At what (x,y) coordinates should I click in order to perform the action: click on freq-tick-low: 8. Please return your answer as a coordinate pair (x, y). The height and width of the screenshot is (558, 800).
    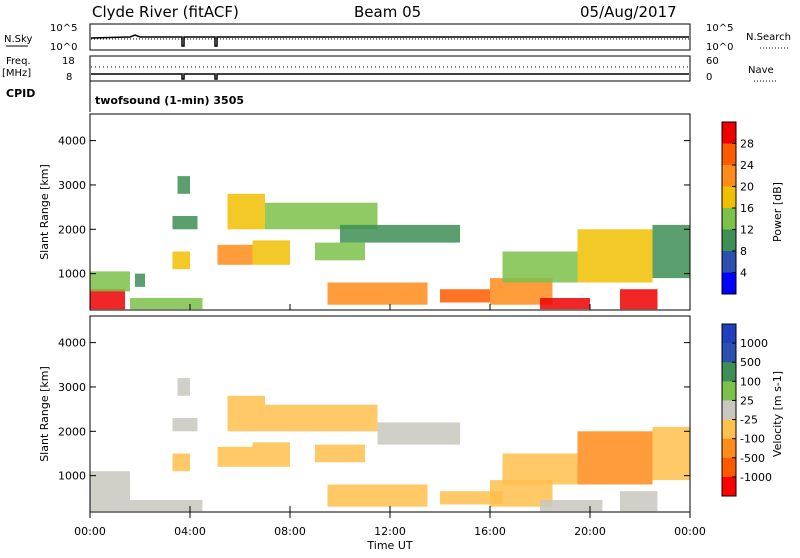
    Looking at the image, I should click on (69, 77).